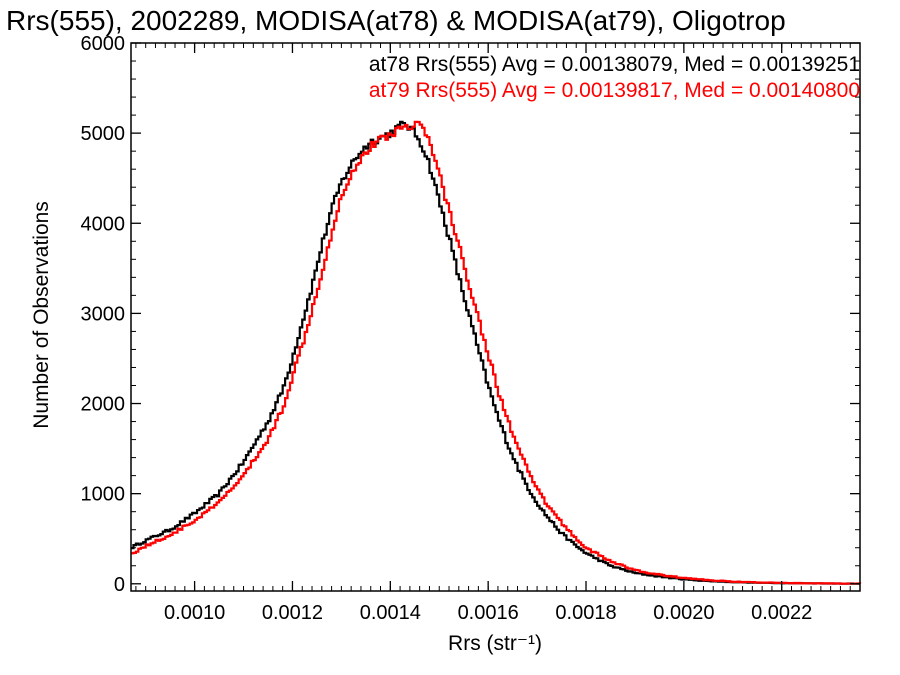 Image resolution: width=900 pixels, height=675 pixels. I want to click on x-tick-label: 0.0012, so click(292, 613).